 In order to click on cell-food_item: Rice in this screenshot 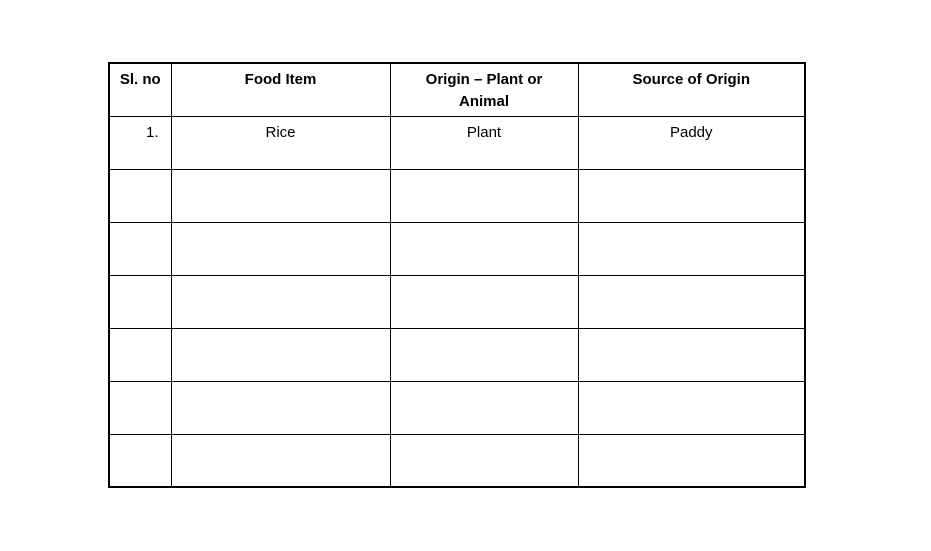, I will do `click(280, 142)`.